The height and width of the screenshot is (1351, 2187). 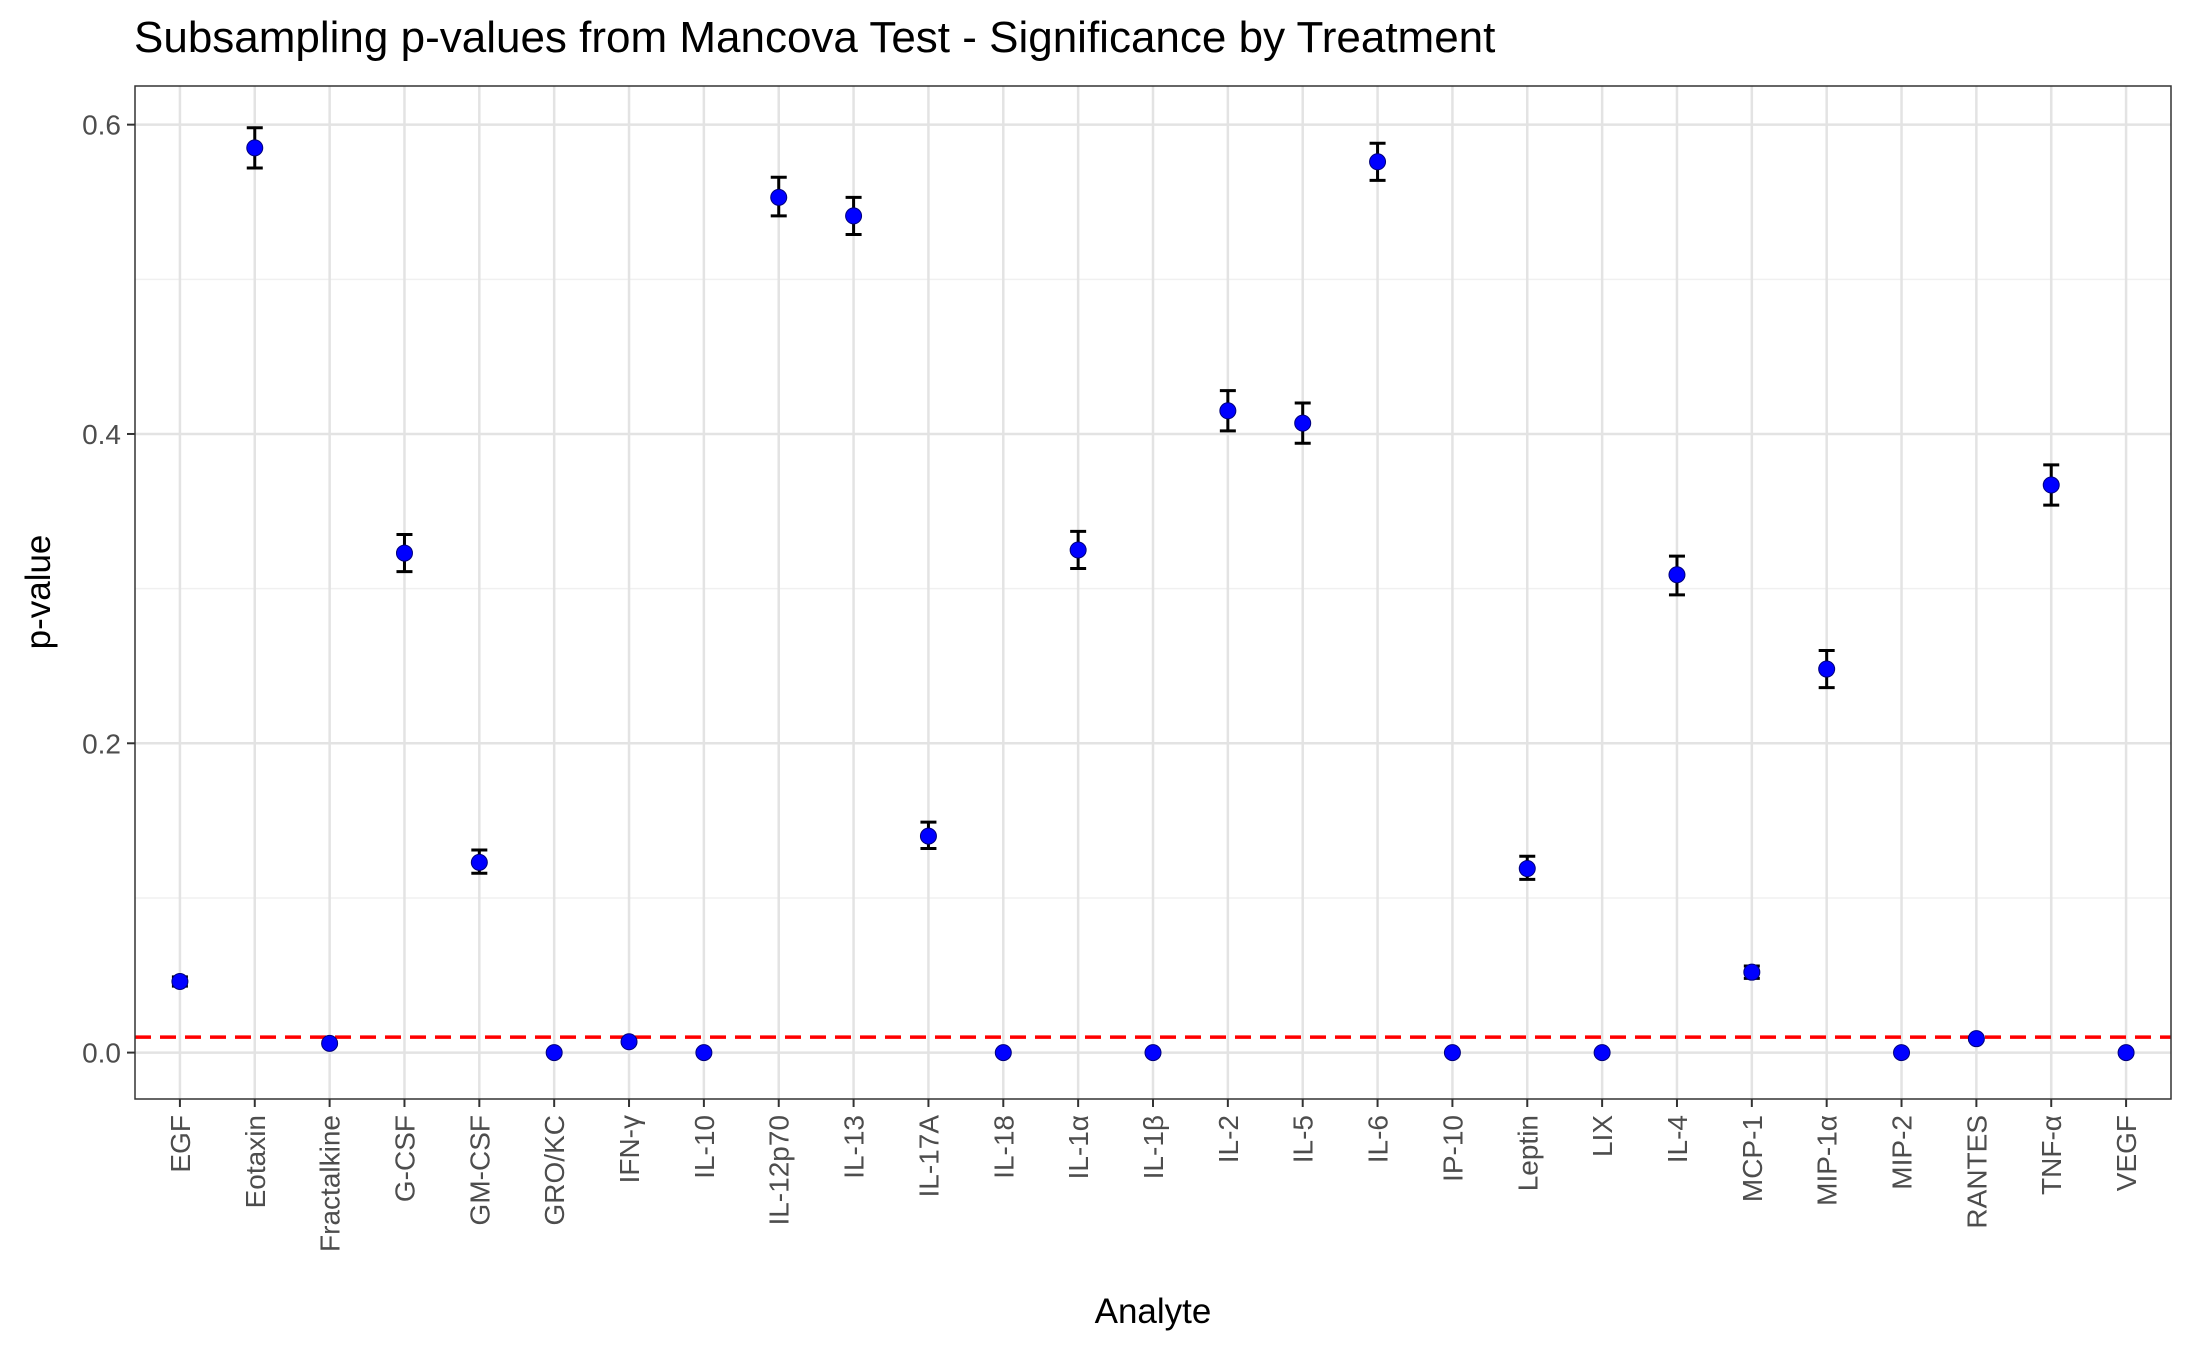 What do you see at coordinates (704, 1147) in the screenshot?
I see `x-tick-label: IL-10` at bounding box center [704, 1147].